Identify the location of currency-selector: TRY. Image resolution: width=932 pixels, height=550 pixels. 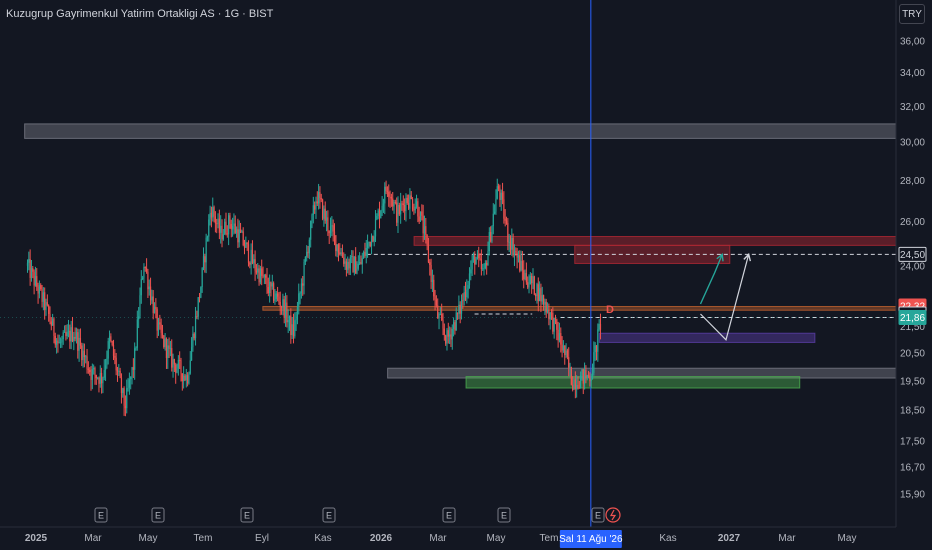
(912, 14).